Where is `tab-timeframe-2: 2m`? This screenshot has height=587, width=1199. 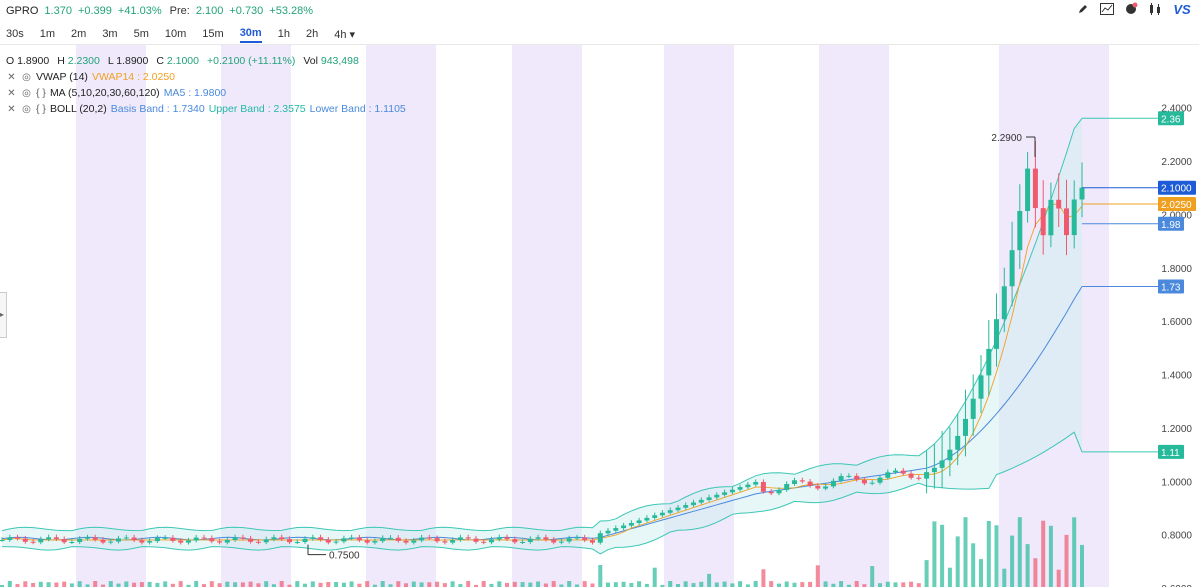 tab-timeframe-2: 2m is located at coordinates (79, 34).